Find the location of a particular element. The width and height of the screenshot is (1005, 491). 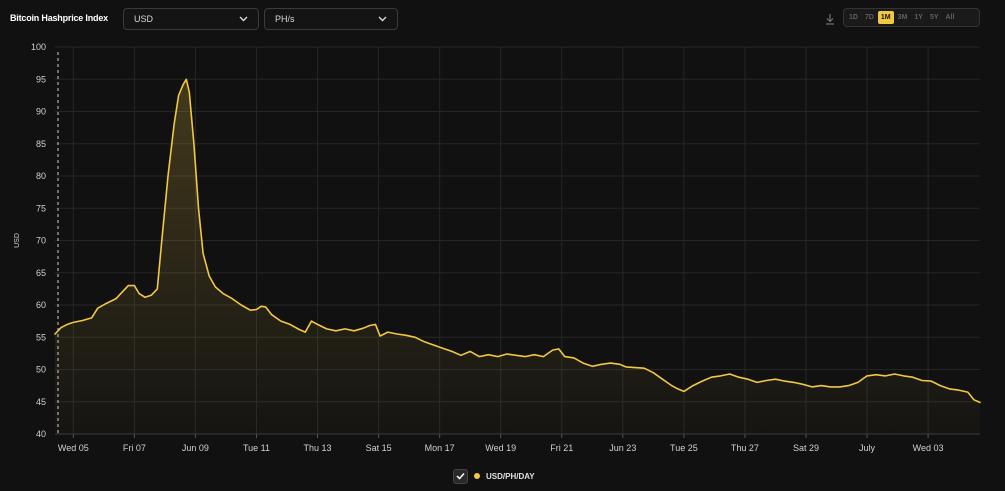

x-tick-label: Fri 07 is located at coordinates (134, 448).